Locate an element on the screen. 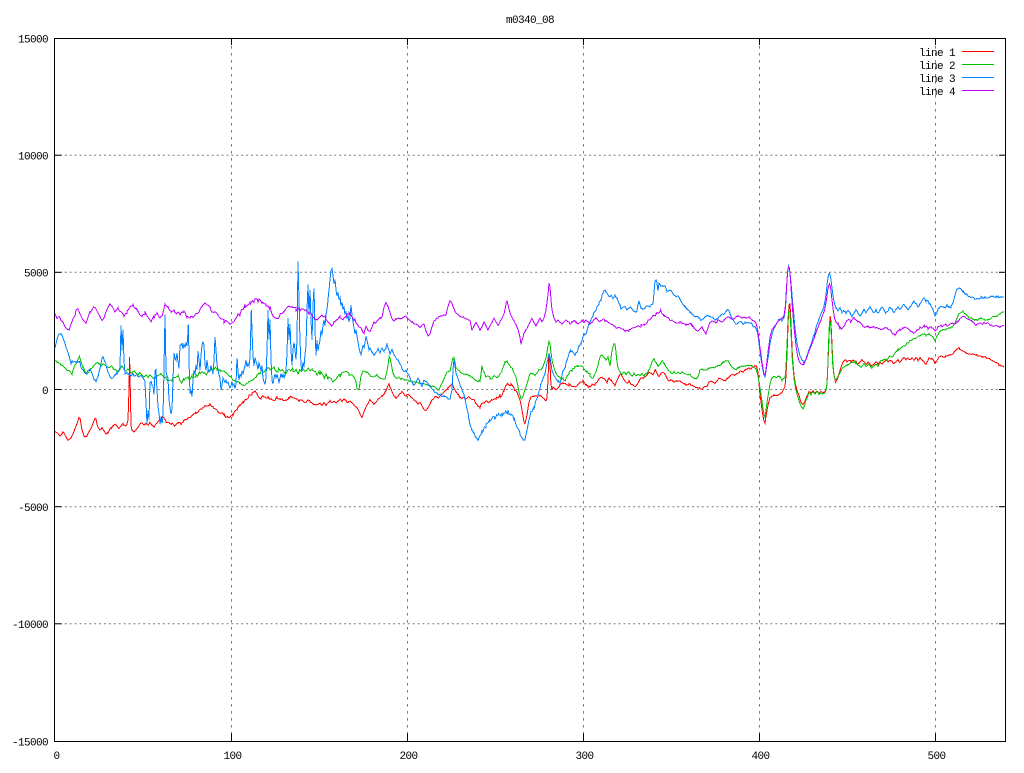 This screenshot has width=1024, height=773. svg-text: line 4 is located at coordinates (937, 93).